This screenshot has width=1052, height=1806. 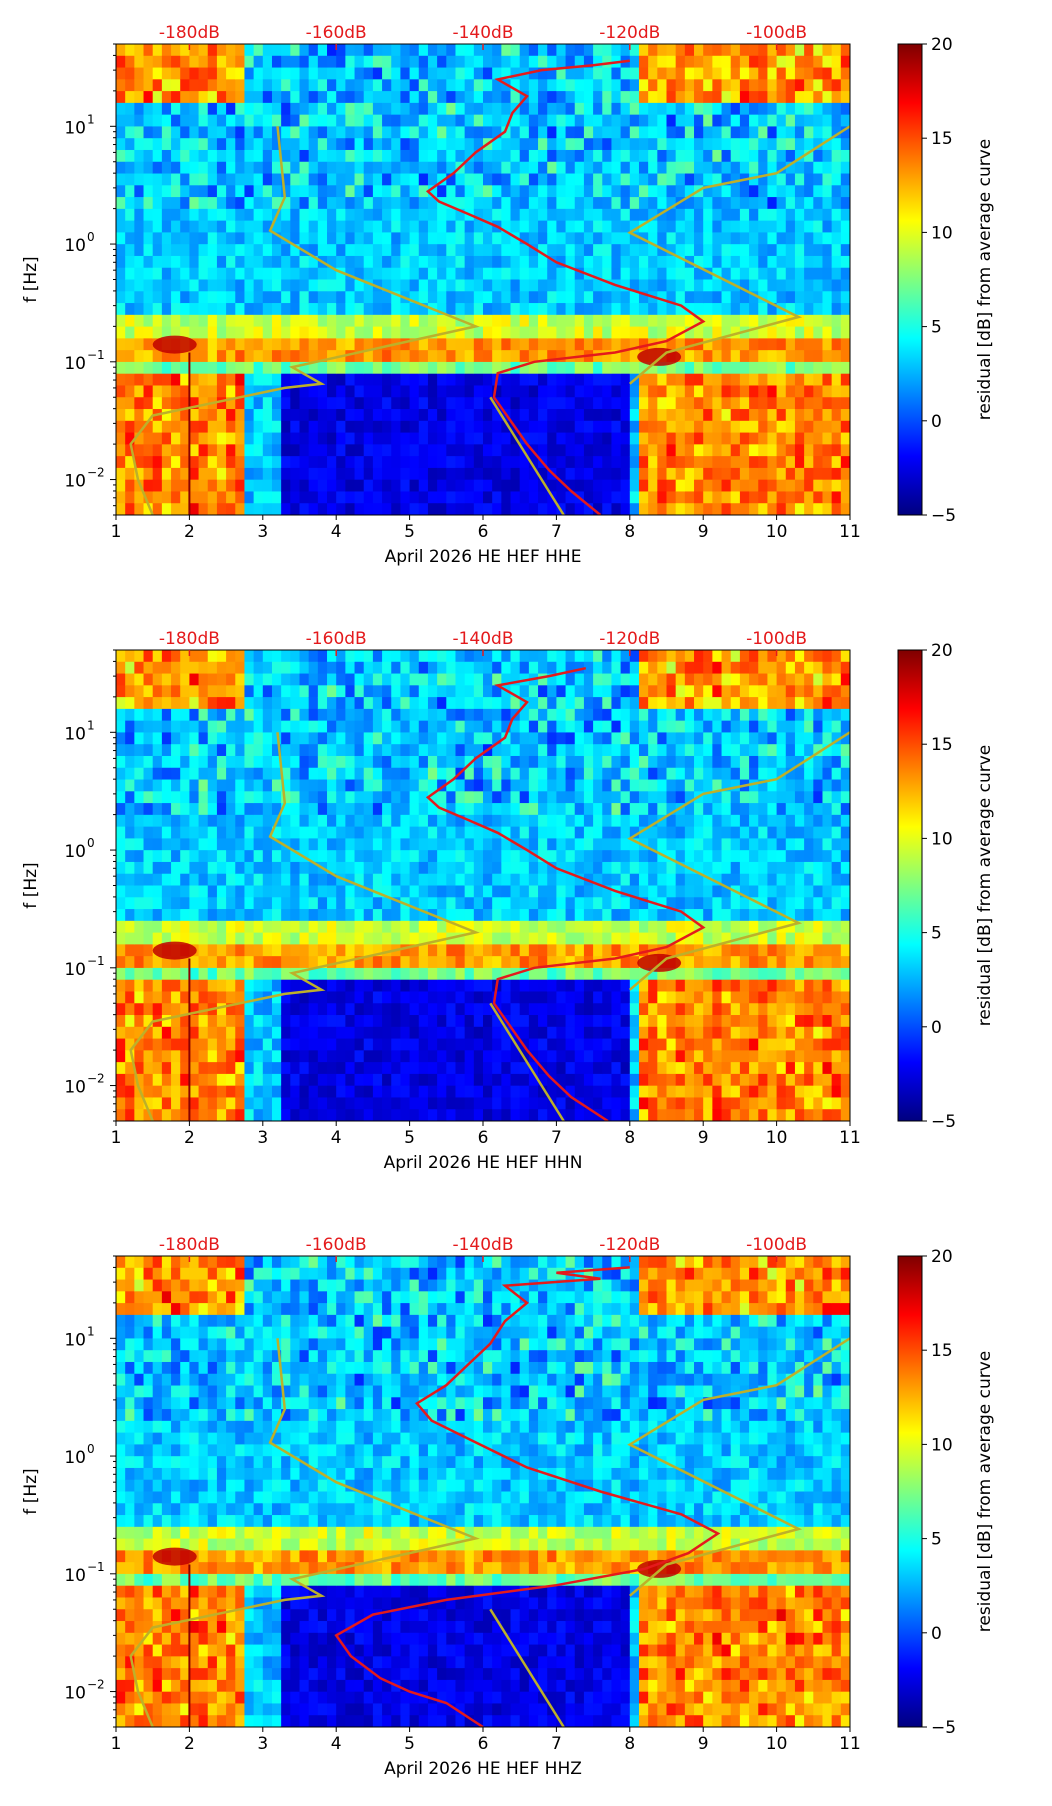 What do you see at coordinates (936, 1634) in the screenshot?
I see `colorbar-tick-label: 0` at bounding box center [936, 1634].